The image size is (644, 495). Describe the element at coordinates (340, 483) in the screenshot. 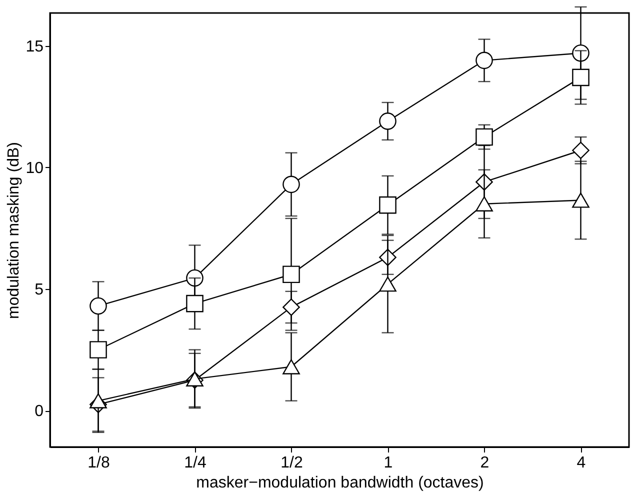

I see `x-axis-title: masker−modulation bandwidth (octaves)` at that location.